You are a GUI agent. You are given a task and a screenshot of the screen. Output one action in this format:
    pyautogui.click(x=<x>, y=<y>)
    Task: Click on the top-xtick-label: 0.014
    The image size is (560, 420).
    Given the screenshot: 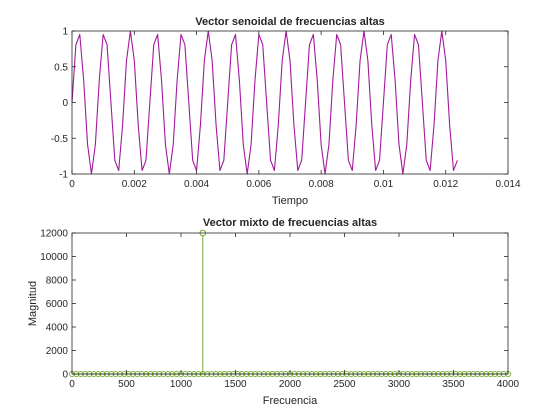 What is the action you would take?
    pyautogui.click(x=507, y=184)
    